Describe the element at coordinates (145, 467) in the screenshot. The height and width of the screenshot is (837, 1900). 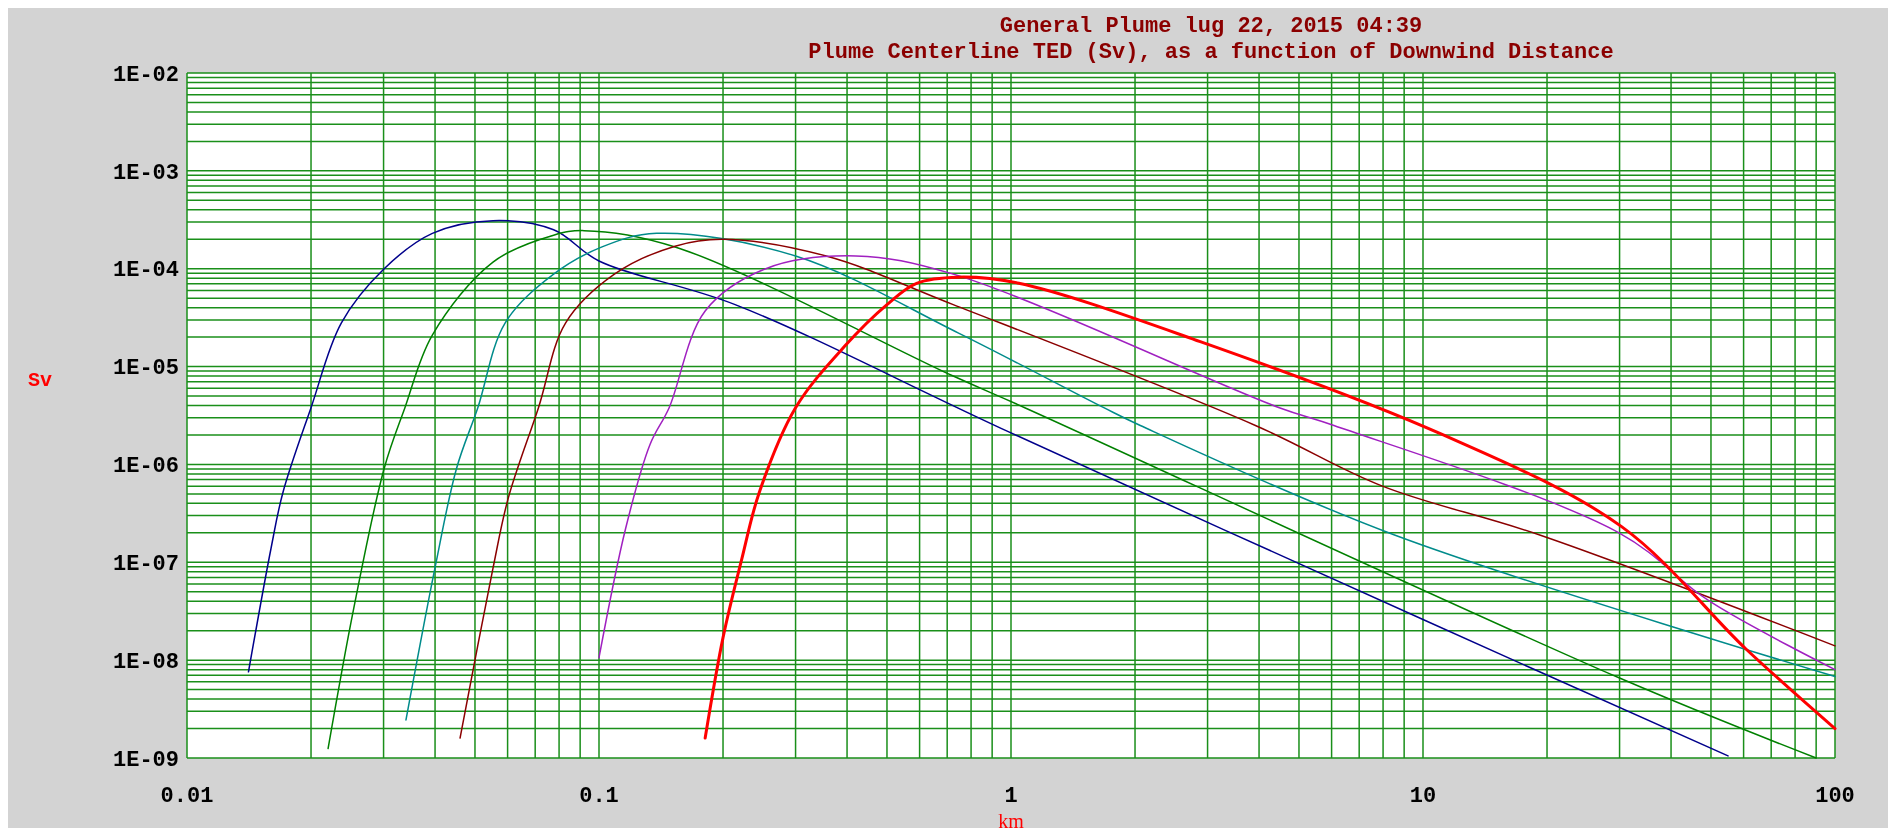
I see `y-tick-label: 1E-06` at that location.